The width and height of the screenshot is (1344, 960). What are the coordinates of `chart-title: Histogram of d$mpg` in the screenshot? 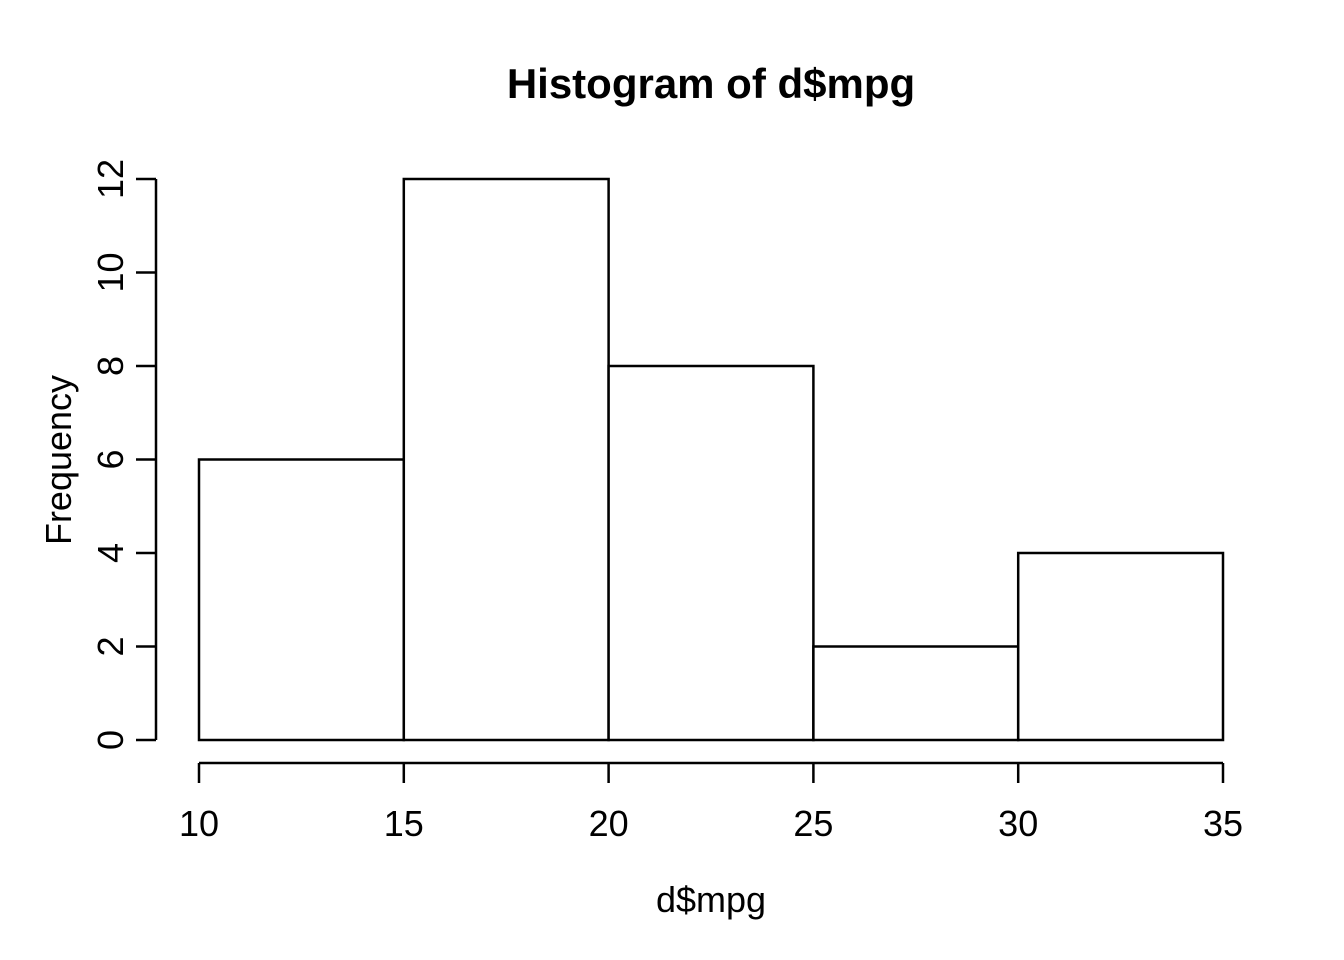 It's located at (711, 83).